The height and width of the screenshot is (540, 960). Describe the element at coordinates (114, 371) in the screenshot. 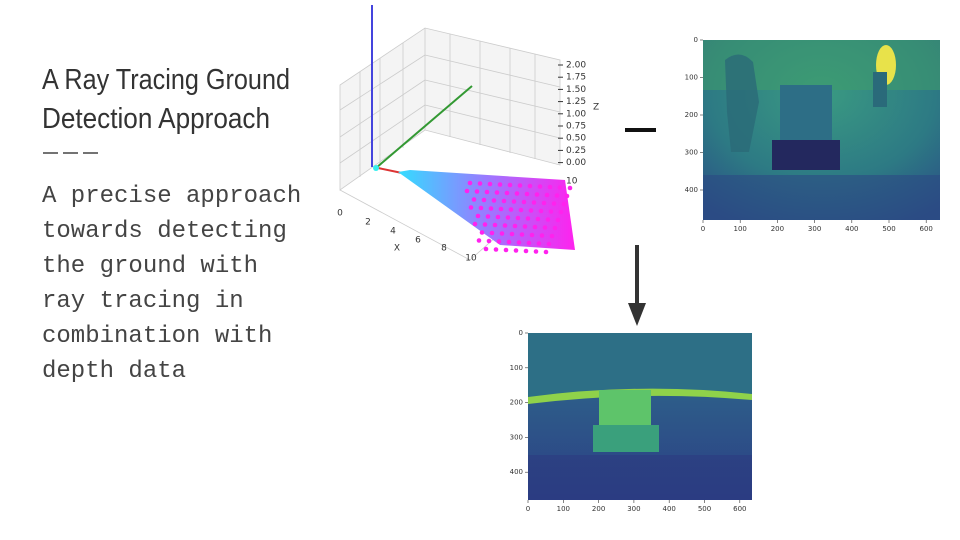

I see `body-line: depth data` at that location.